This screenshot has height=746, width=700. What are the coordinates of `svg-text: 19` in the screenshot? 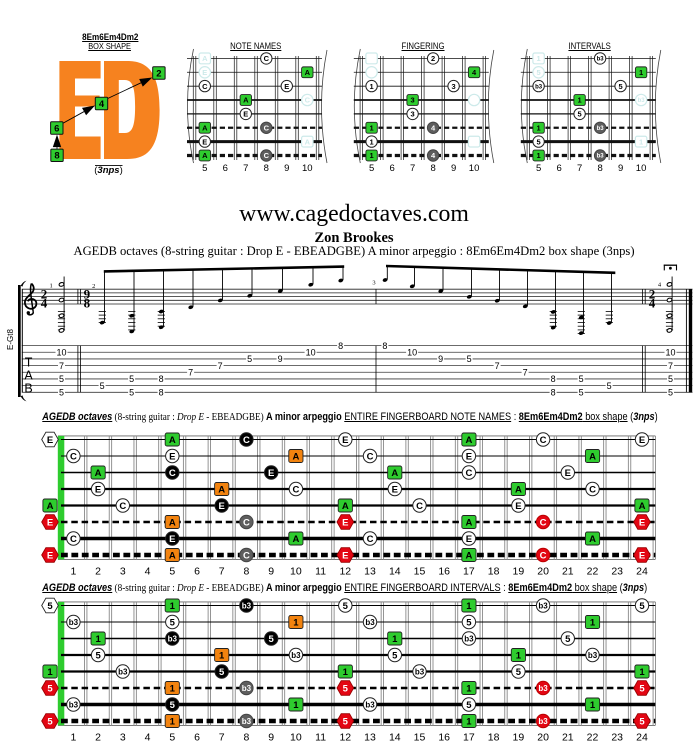 It's located at (519, 738).